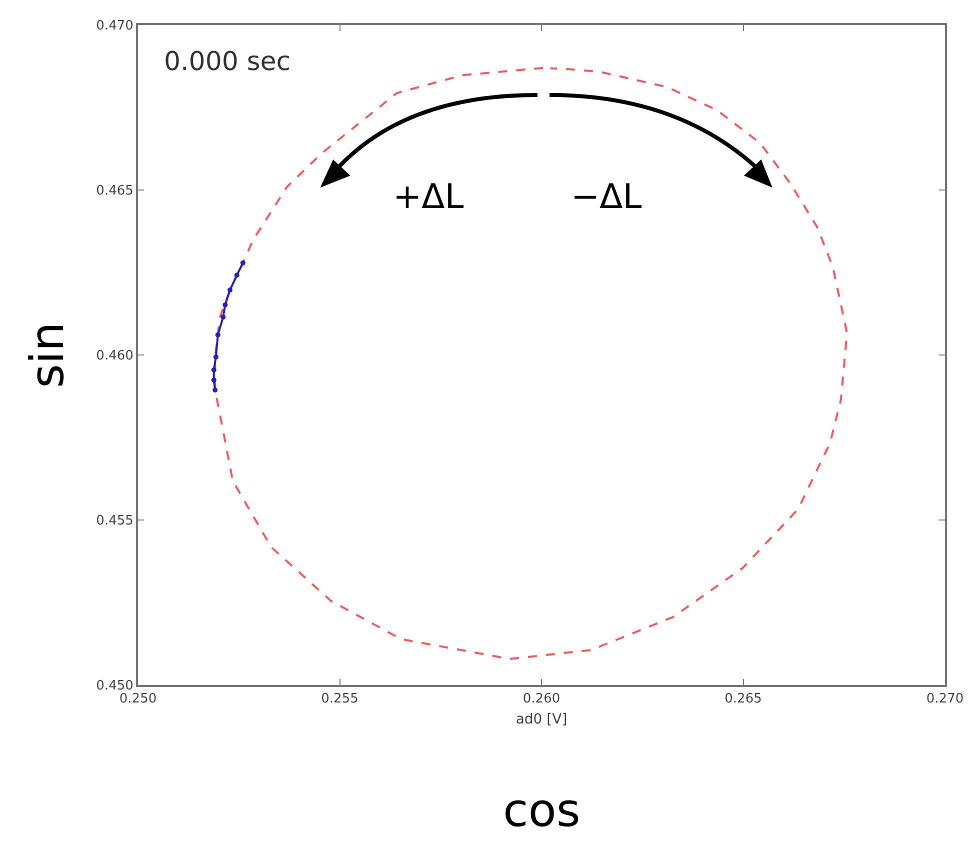  Describe the element at coordinates (743, 699) in the screenshot. I see `x-tick-label: 0.265` at that location.